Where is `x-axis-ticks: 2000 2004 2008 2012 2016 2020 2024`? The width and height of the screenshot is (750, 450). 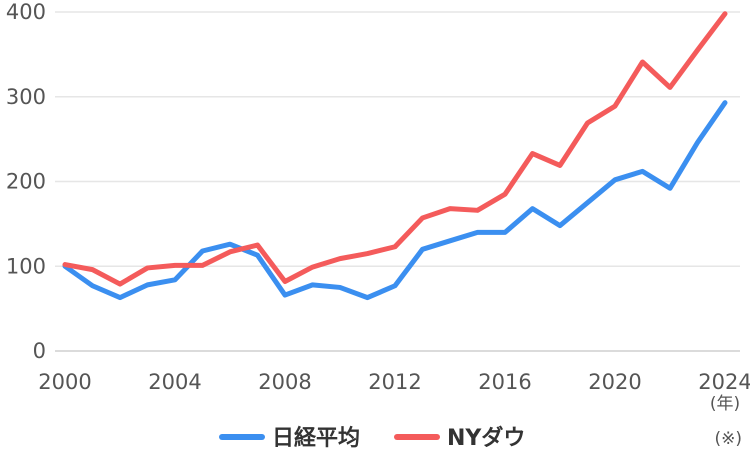 x-axis-ticks: 2000 2004 2008 2012 2016 2020 2024 is located at coordinates (394, 382).